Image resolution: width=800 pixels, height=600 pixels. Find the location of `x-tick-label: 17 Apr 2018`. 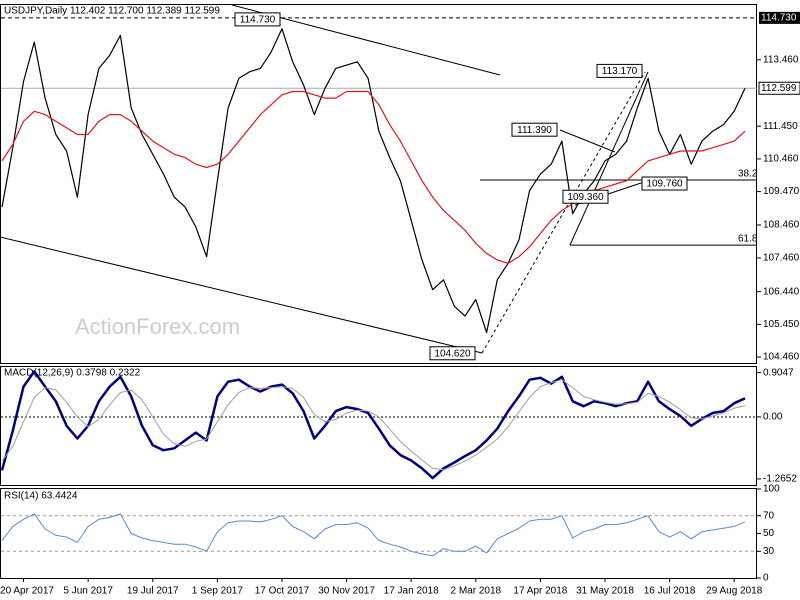

x-tick-label: 17 Apr 2018 is located at coordinates (540, 591).